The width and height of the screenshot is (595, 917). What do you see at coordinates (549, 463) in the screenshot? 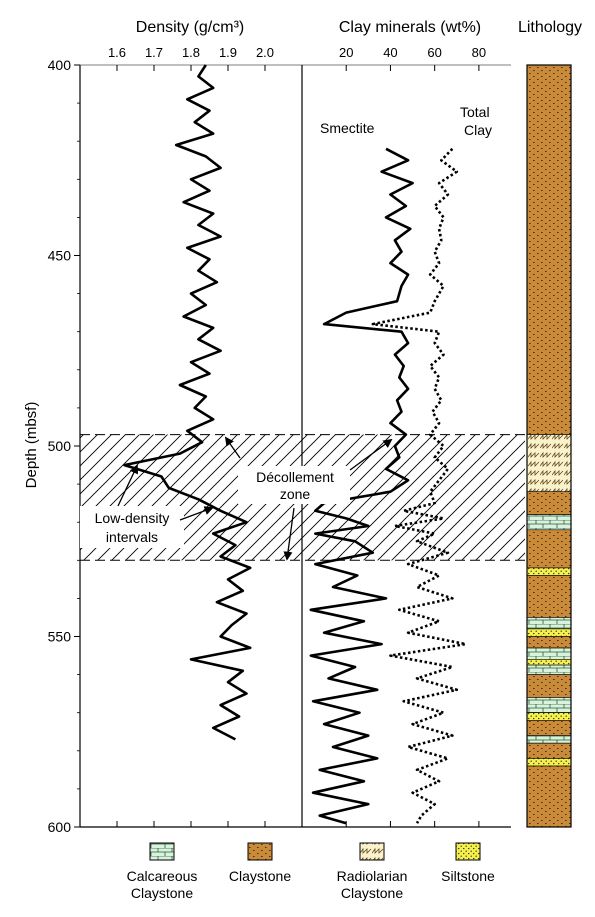
I see `lithology-unit-radiolarian` at bounding box center [549, 463].